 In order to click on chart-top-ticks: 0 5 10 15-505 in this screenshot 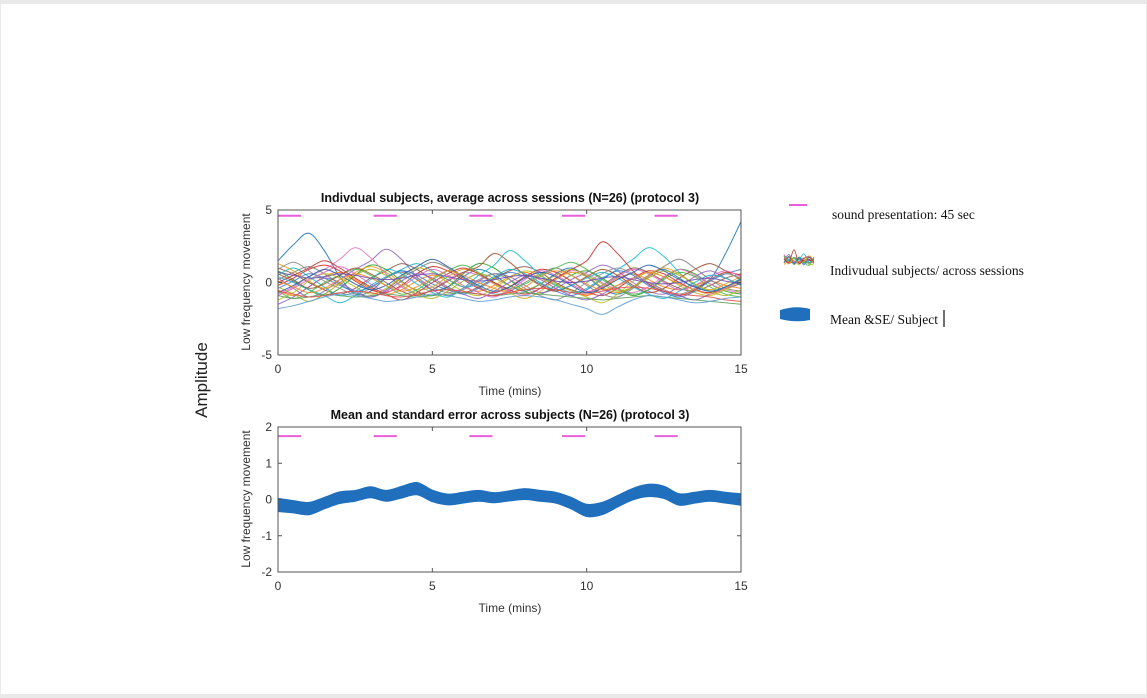, I will do `click(504, 289)`.